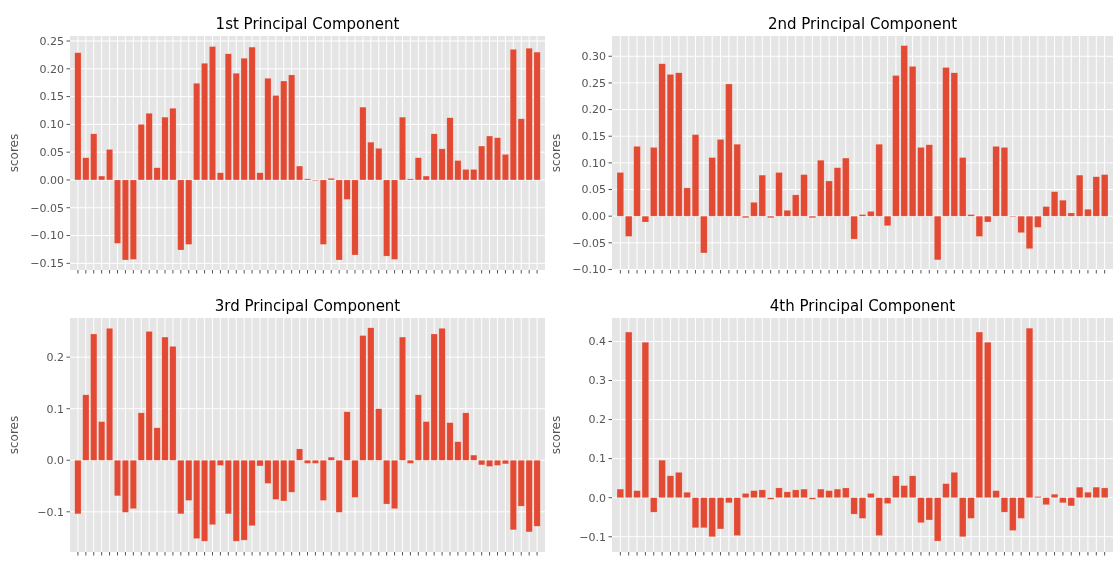 The height and width of the screenshot is (570, 1117). I want to click on y-tick-label: 0.3, so click(597, 381).